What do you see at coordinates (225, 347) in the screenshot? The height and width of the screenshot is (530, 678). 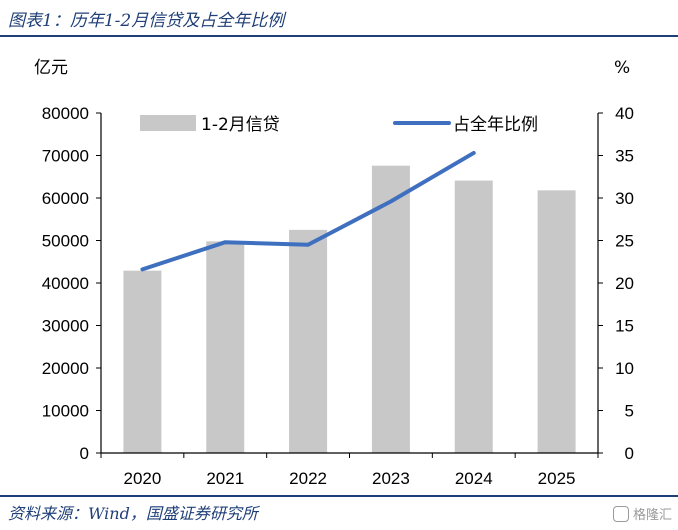 I see `bar-2021` at bounding box center [225, 347].